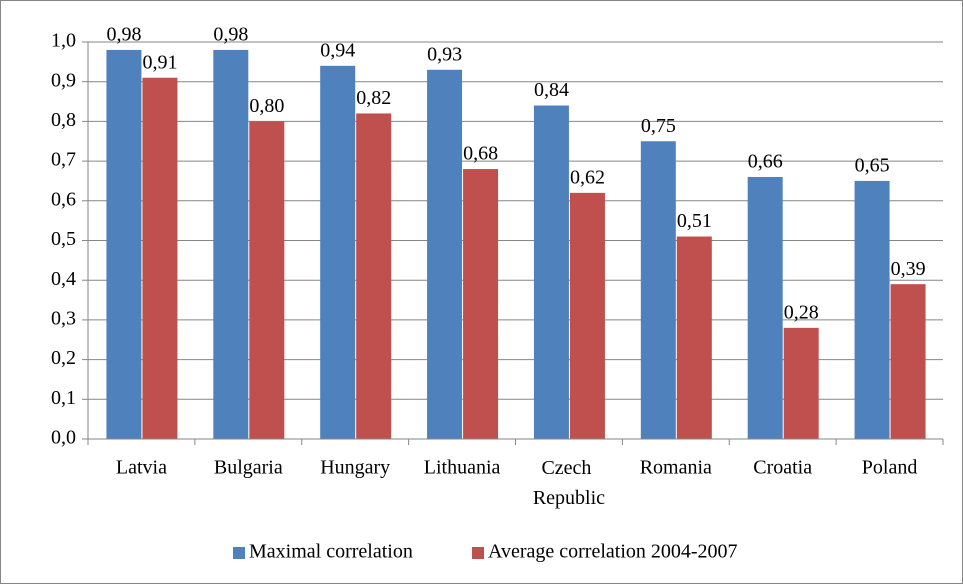 This screenshot has width=963, height=584. What do you see at coordinates (63, 358) in the screenshot?
I see `y-tick-label: 0,2` at bounding box center [63, 358].